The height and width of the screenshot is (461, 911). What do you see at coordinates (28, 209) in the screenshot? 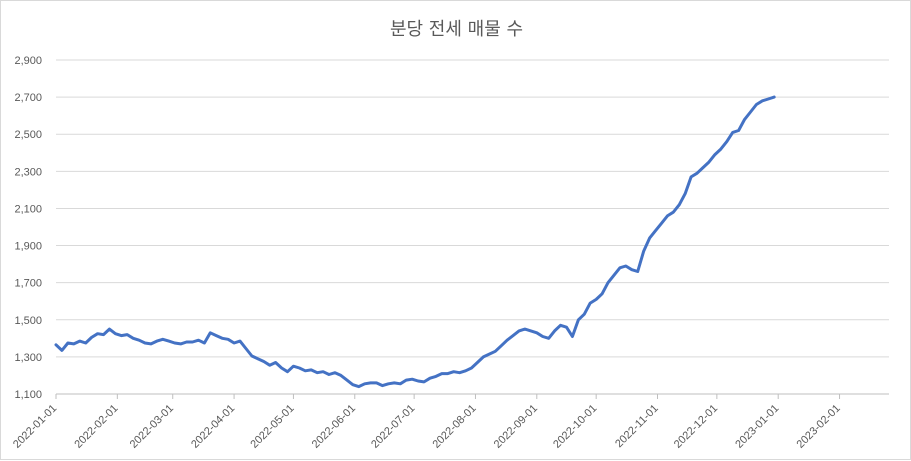
I see `y-tick-label: 2,100` at bounding box center [28, 209].